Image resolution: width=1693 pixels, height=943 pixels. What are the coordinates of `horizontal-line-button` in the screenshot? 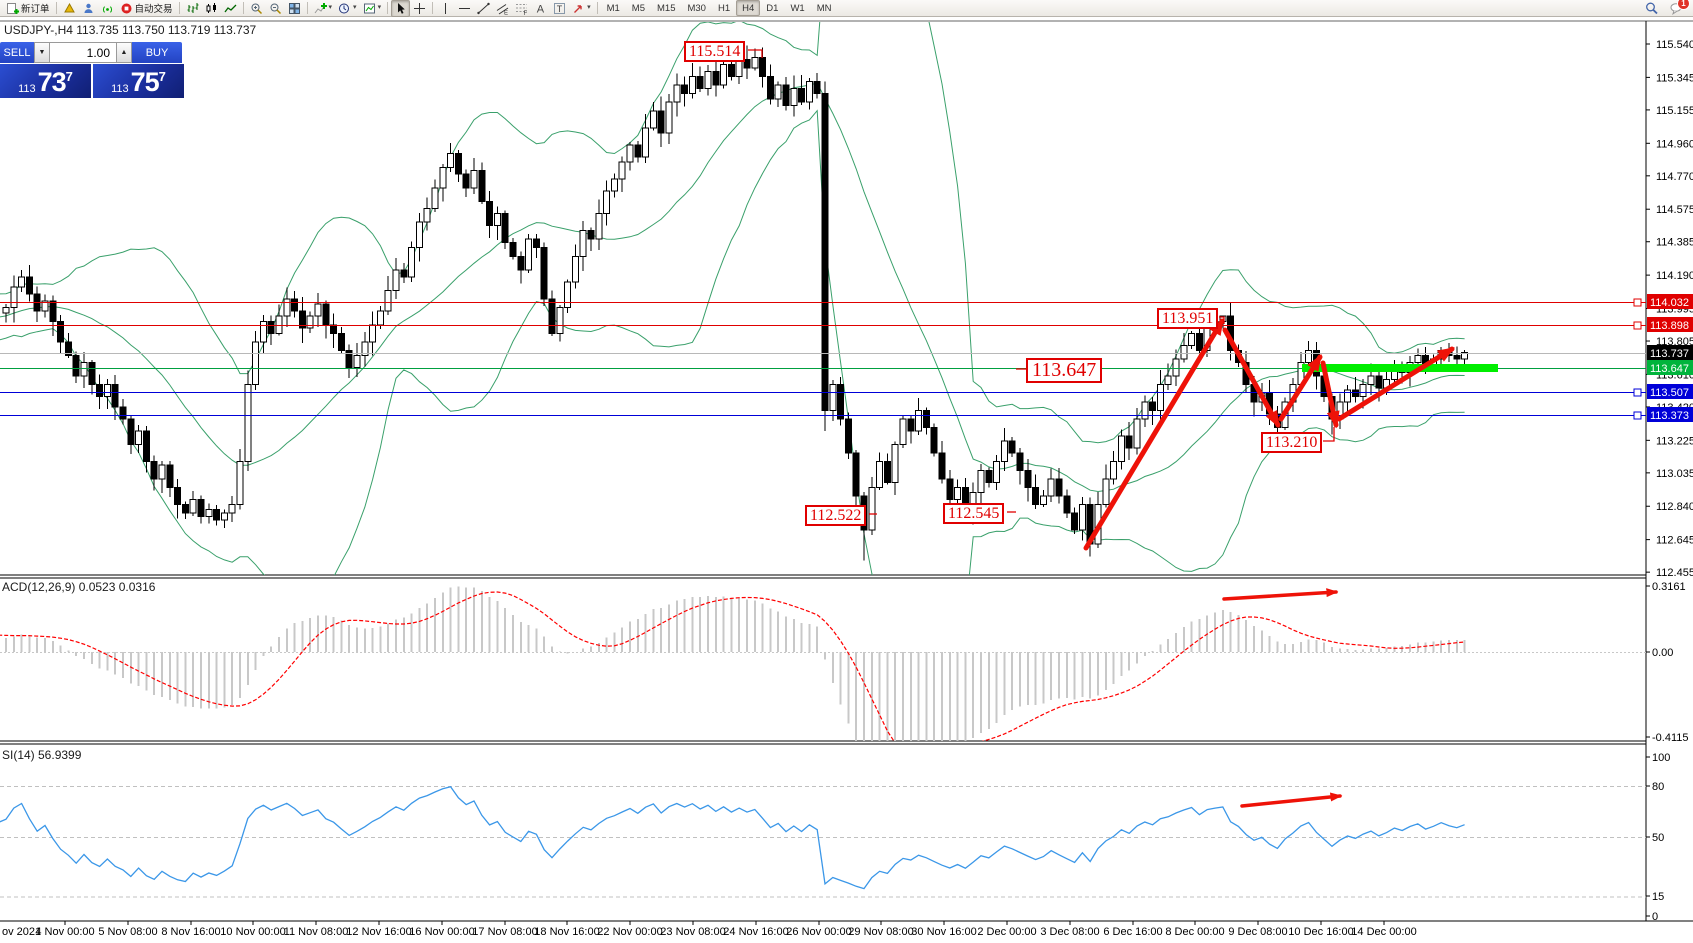 It's located at (464, 8).